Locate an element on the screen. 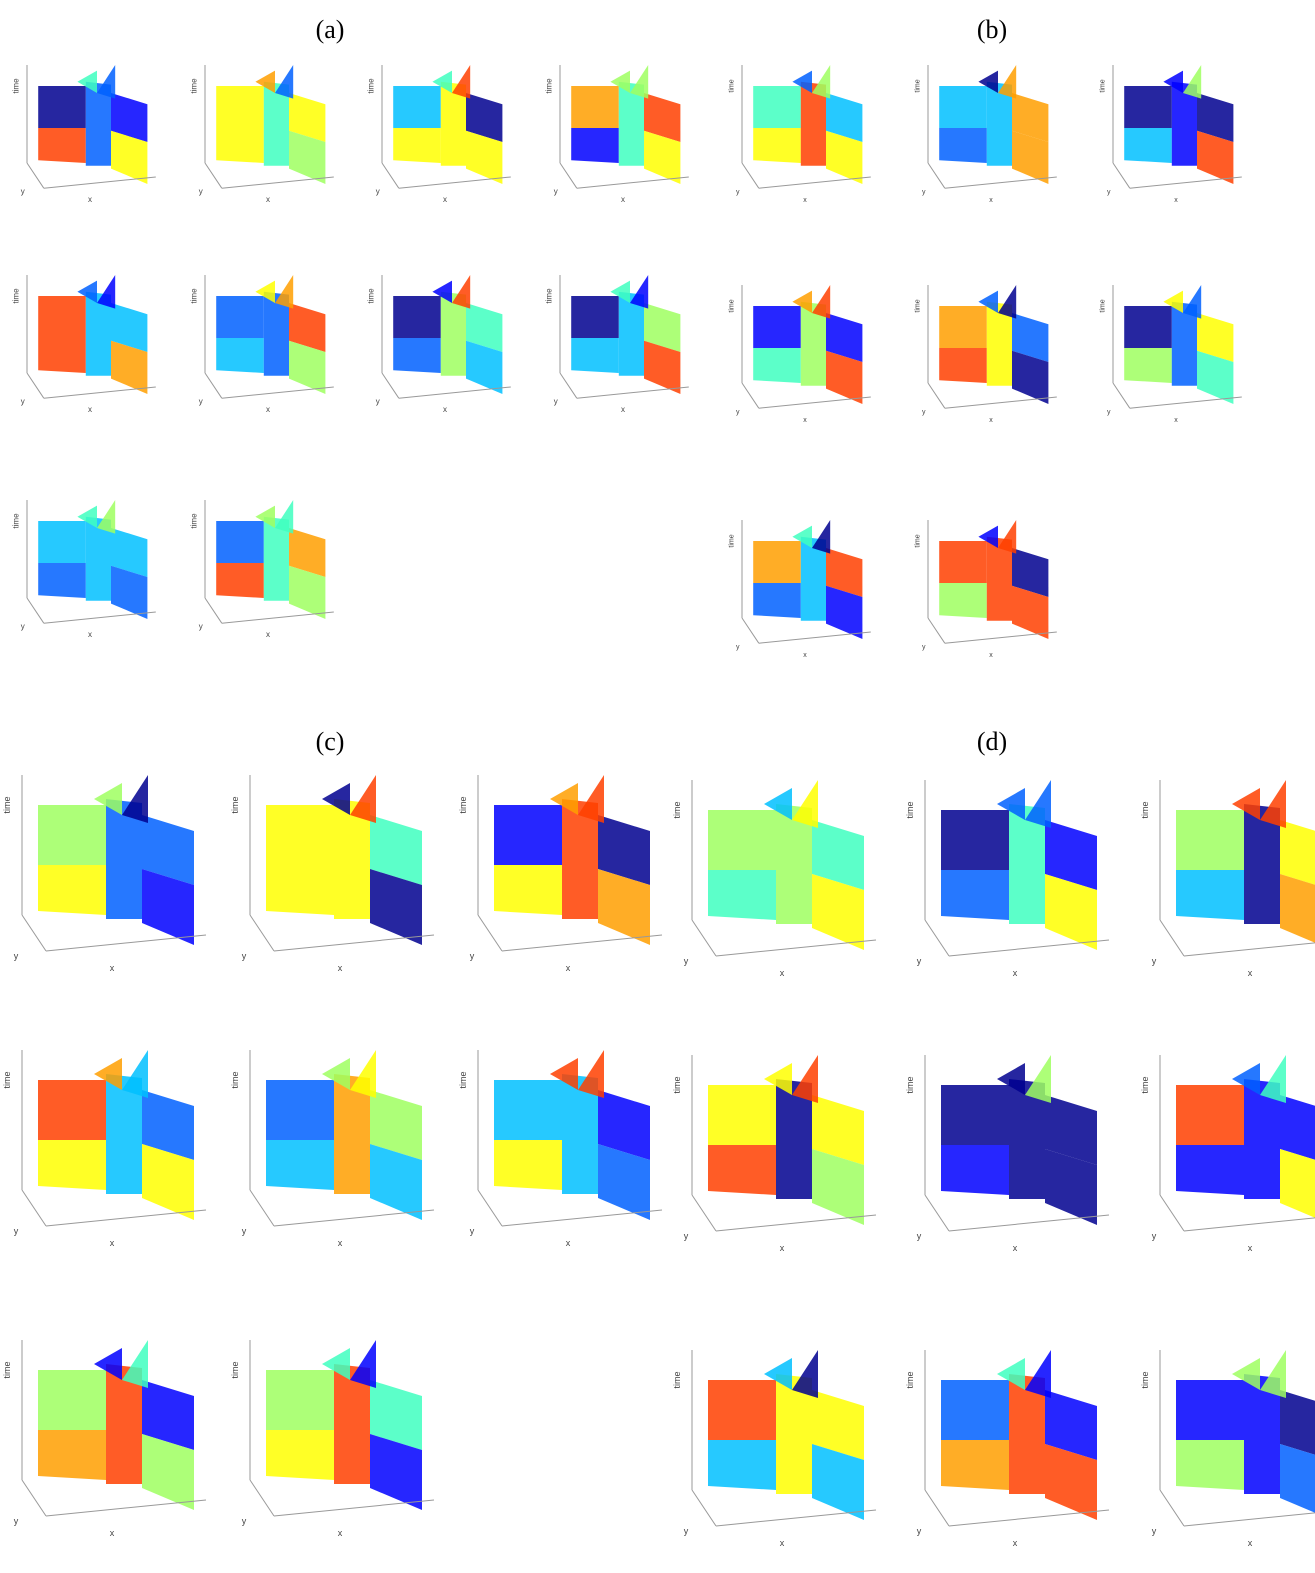 This screenshot has width=1315, height=1573. panel-label: (b) is located at coordinates (992, 29).